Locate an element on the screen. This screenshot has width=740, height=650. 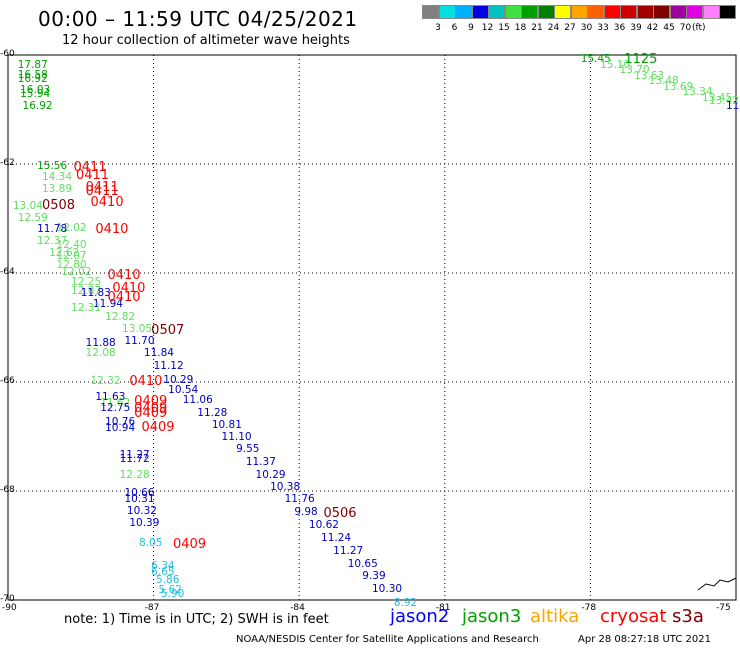
wave-height-label: 11.76 is located at coordinates (299, 499).